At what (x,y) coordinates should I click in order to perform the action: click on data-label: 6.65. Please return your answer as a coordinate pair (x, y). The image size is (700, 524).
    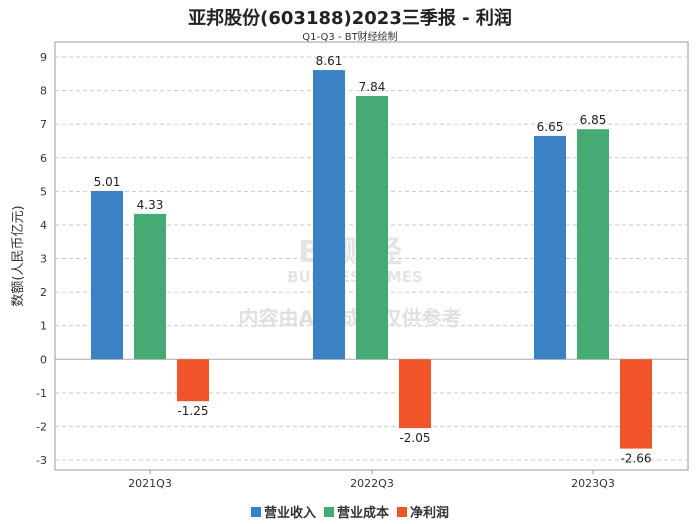
    Looking at the image, I should click on (550, 127).